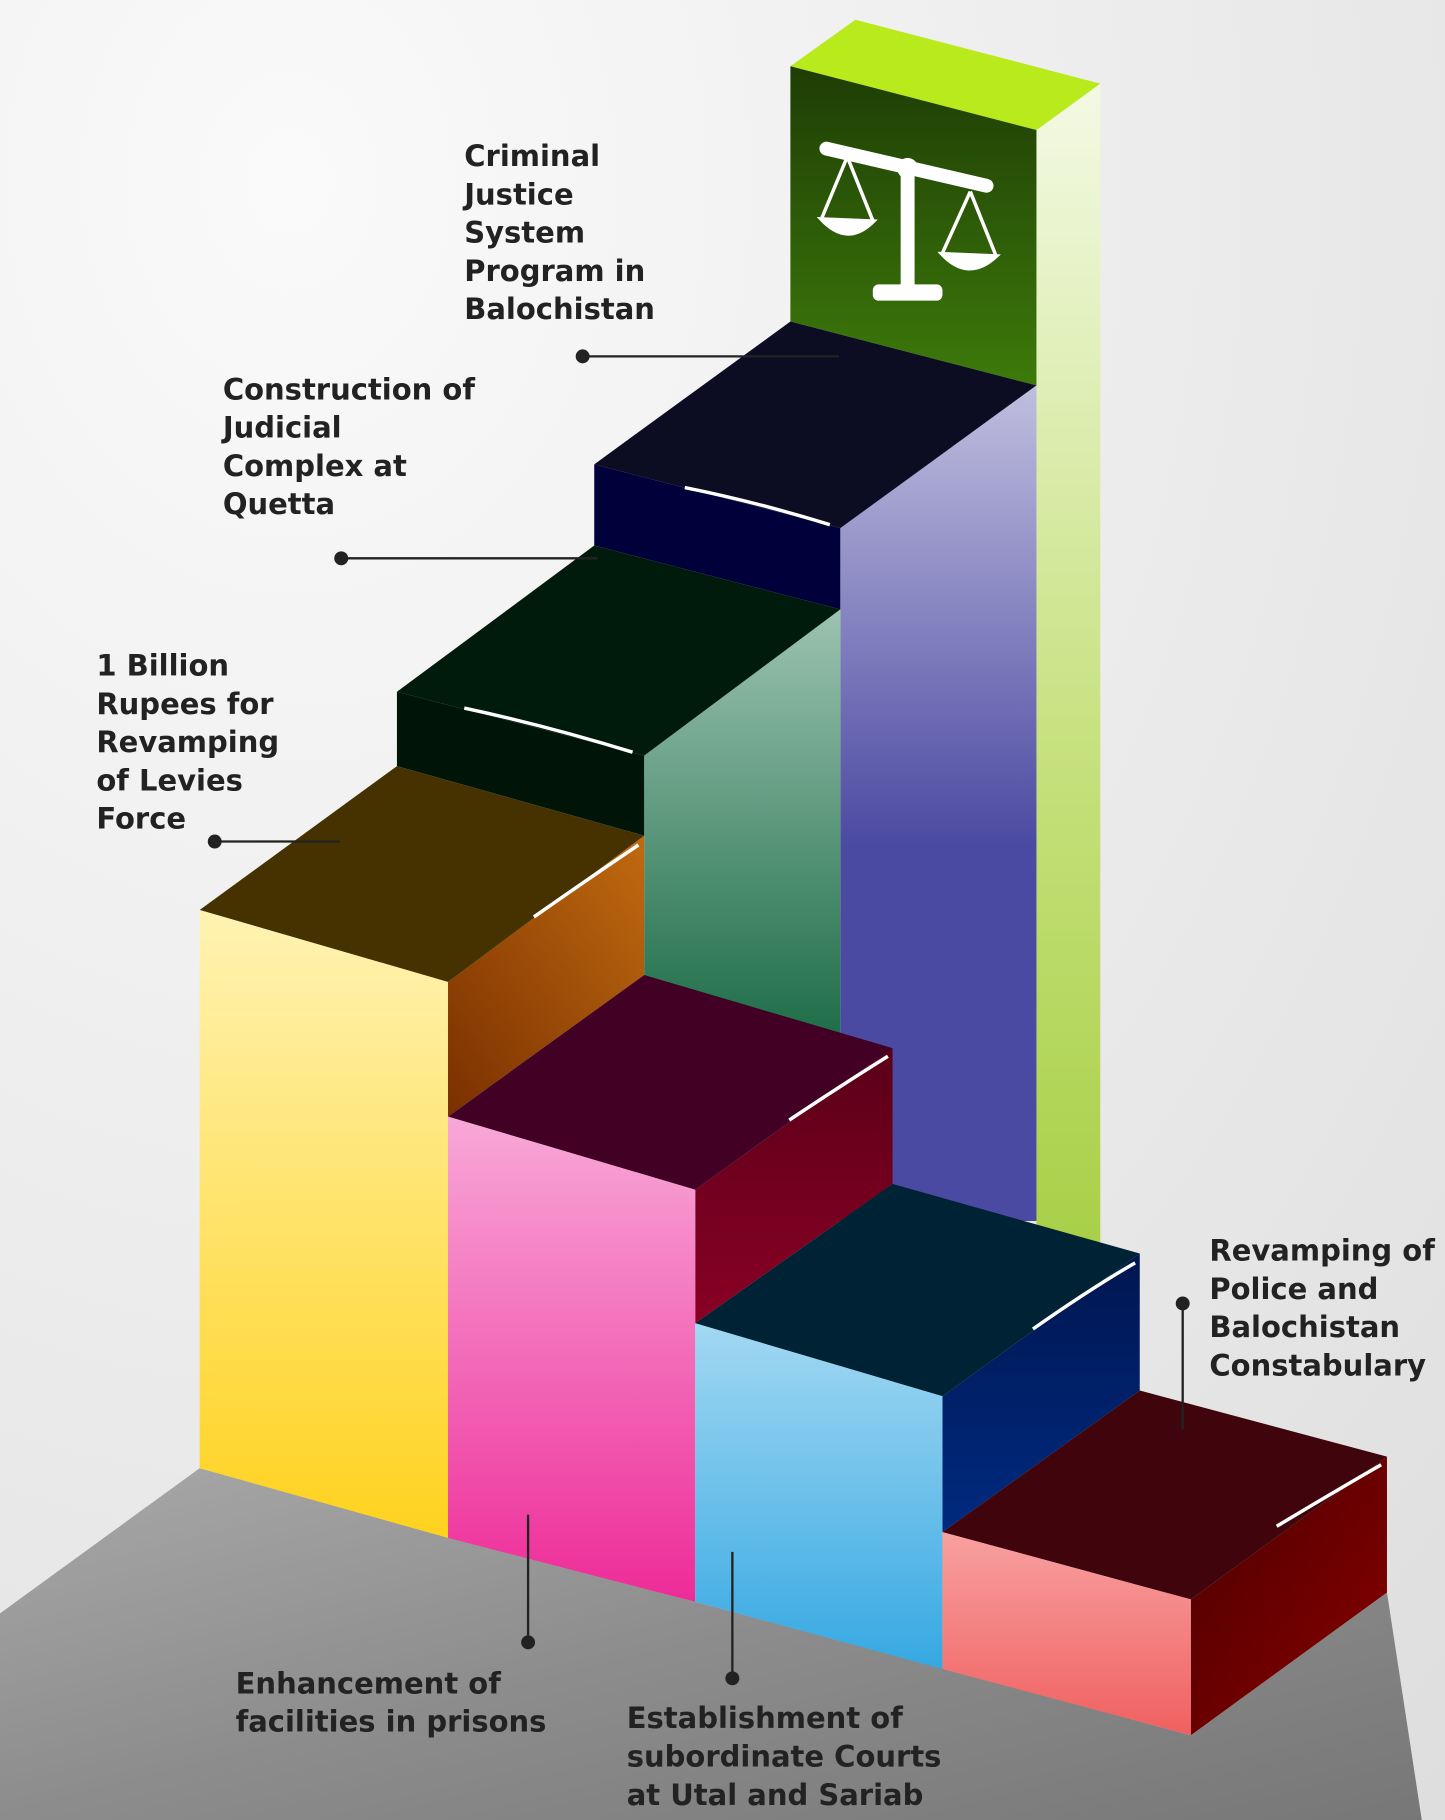 The width and height of the screenshot is (1445, 1820). I want to click on label-line: Enhancement of, so click(369, 1683).